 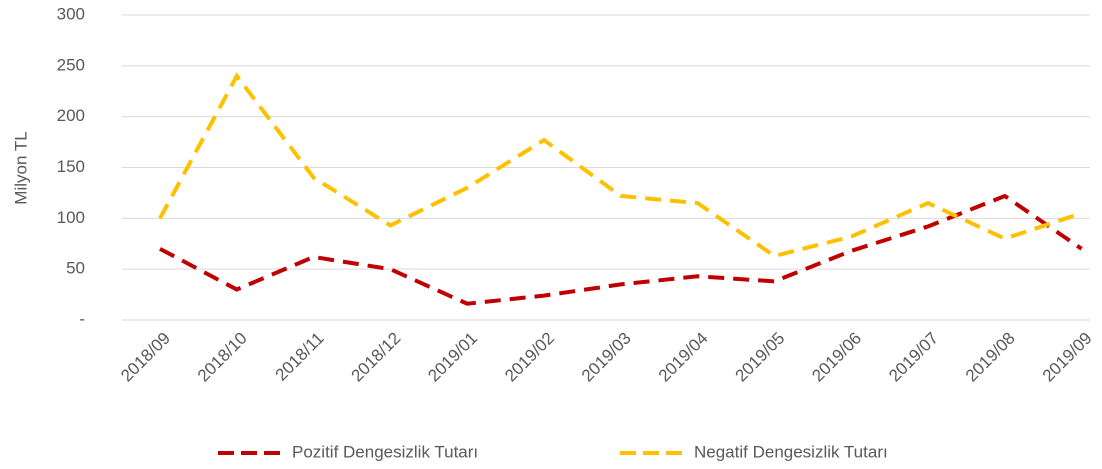 What do you see at coordinates (82, 318) in the screenshot?
I see `y-tick-label: -` at bounding box center [82, 318].